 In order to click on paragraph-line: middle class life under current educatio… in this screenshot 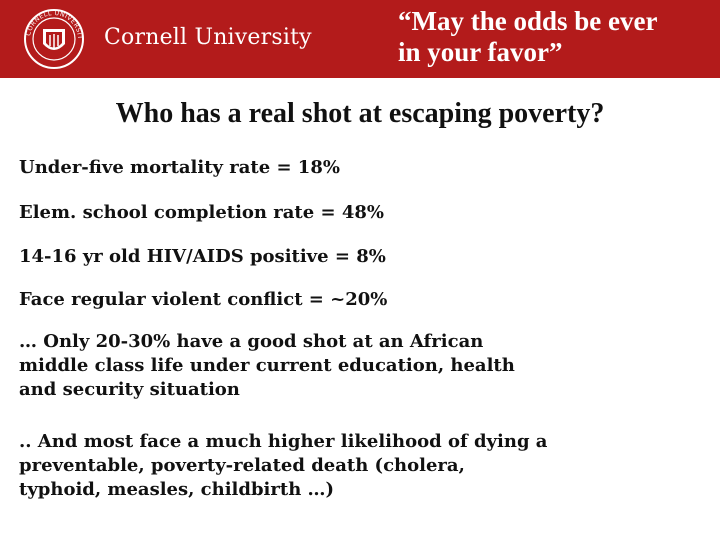, I will do `click(267, 365)`.